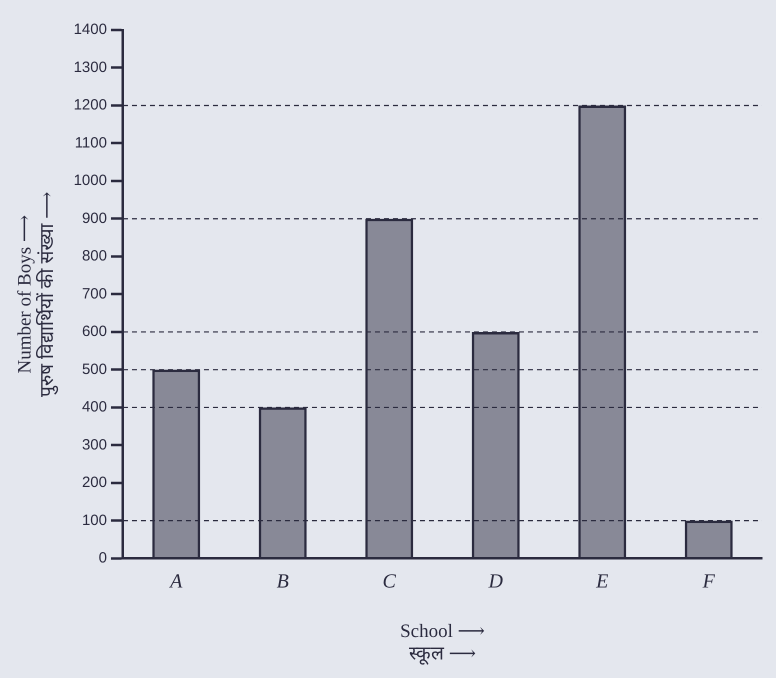 This screenshot has height=678, width=776. I want to click on y-tick-label: 600, so click(94, 331).